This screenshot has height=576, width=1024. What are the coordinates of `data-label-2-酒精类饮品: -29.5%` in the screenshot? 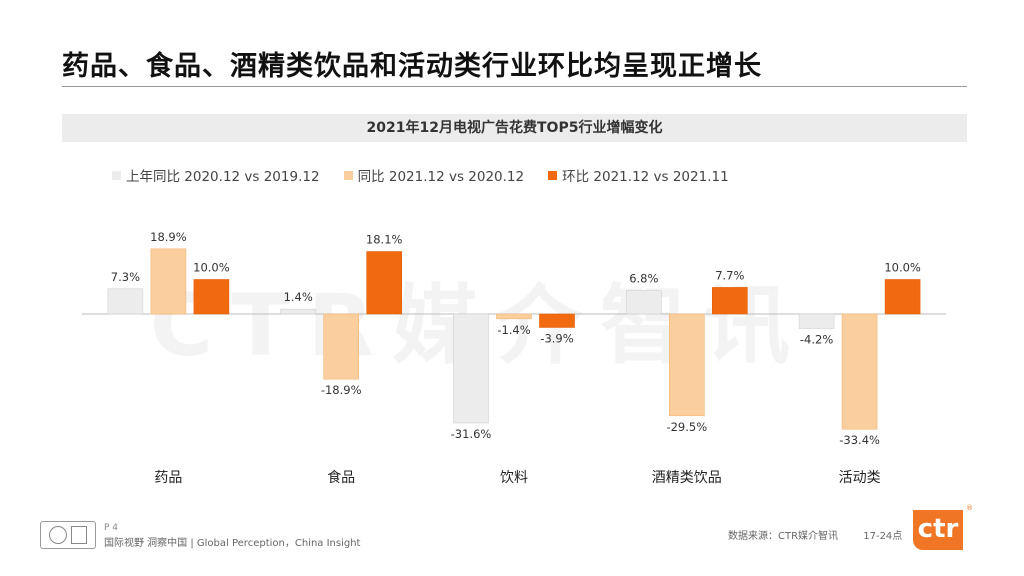 It's located at (686, 427).